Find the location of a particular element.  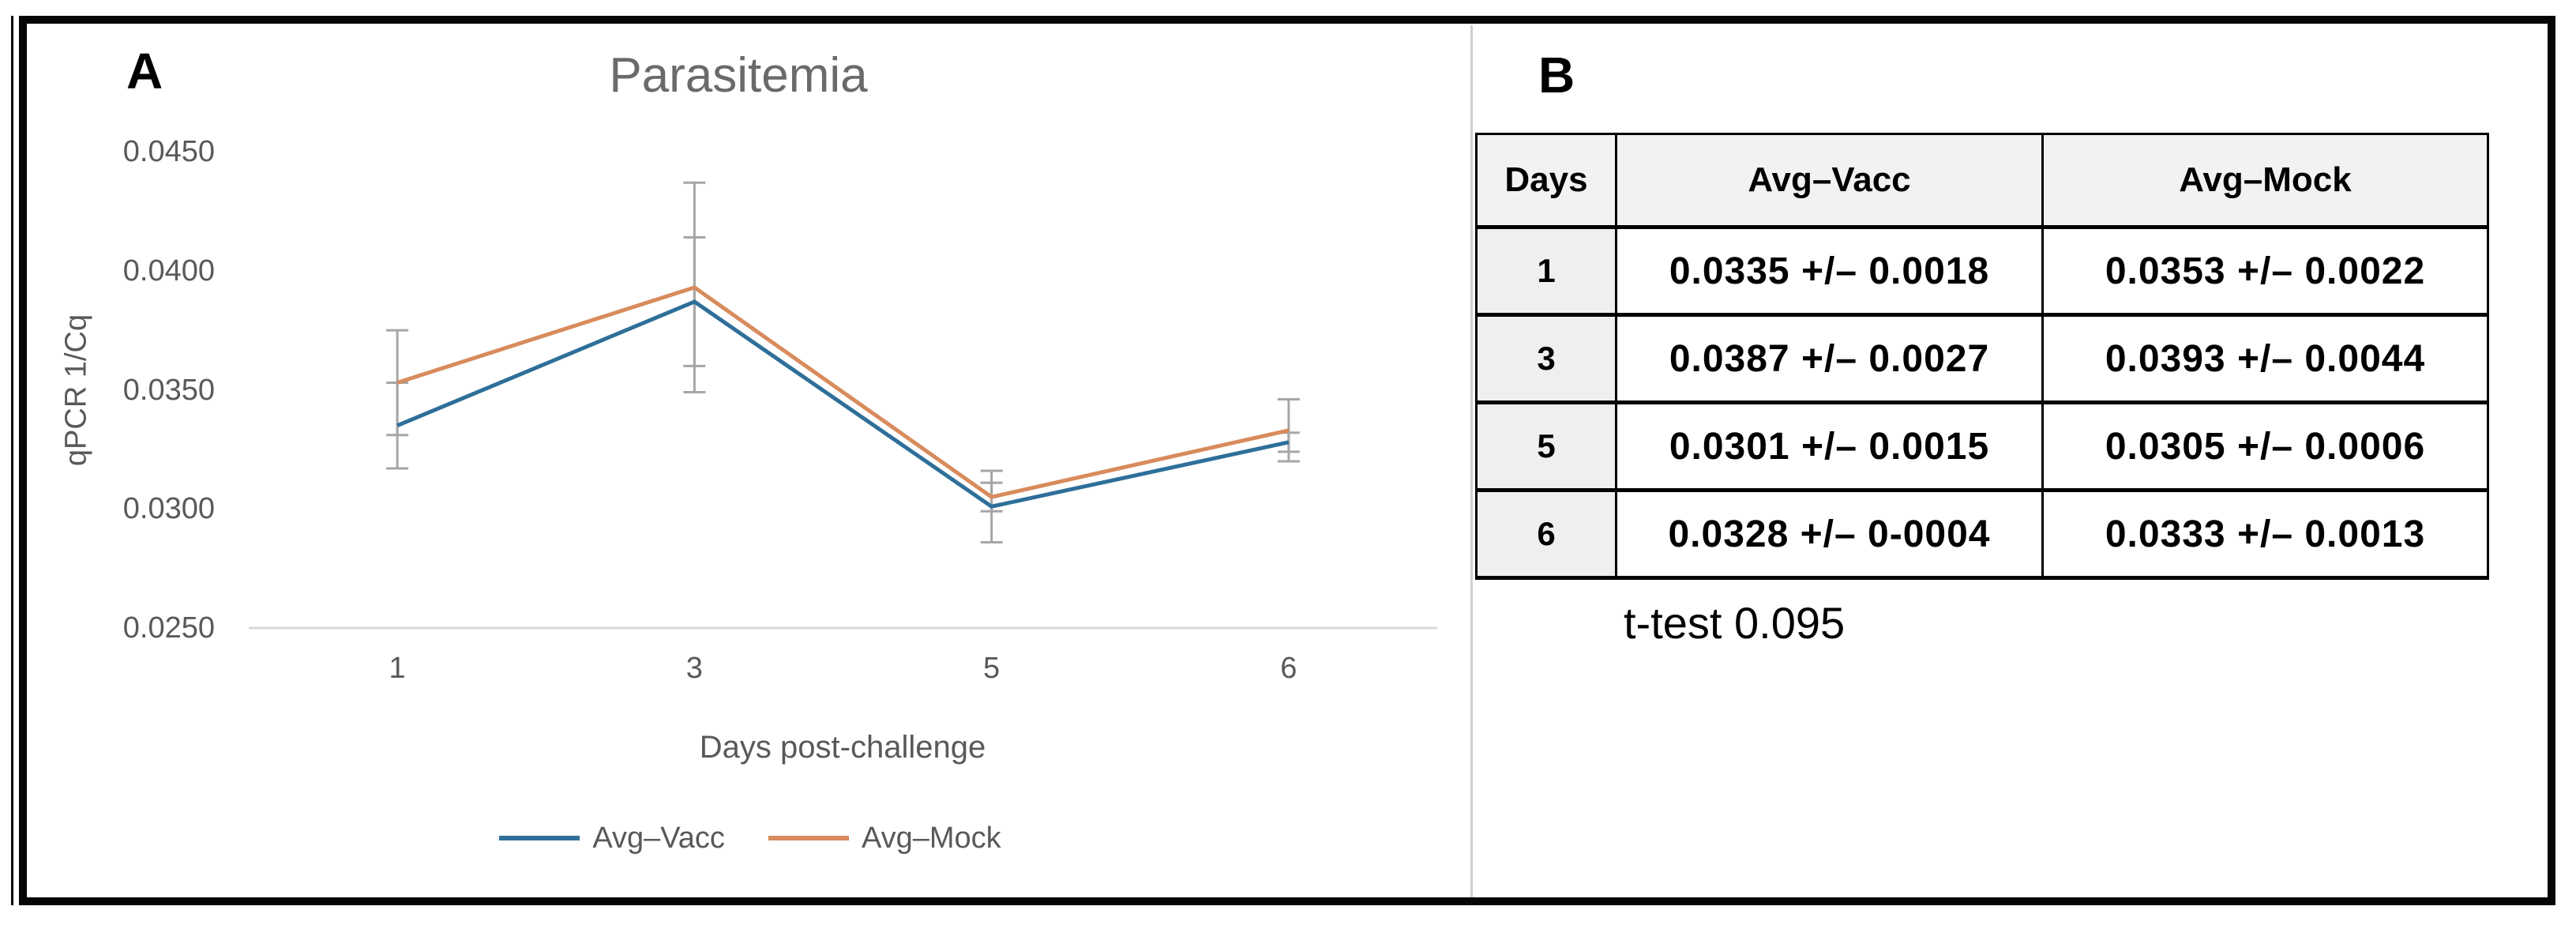

y-tick-label: 0.0300 is located at coordinates (168, 509).